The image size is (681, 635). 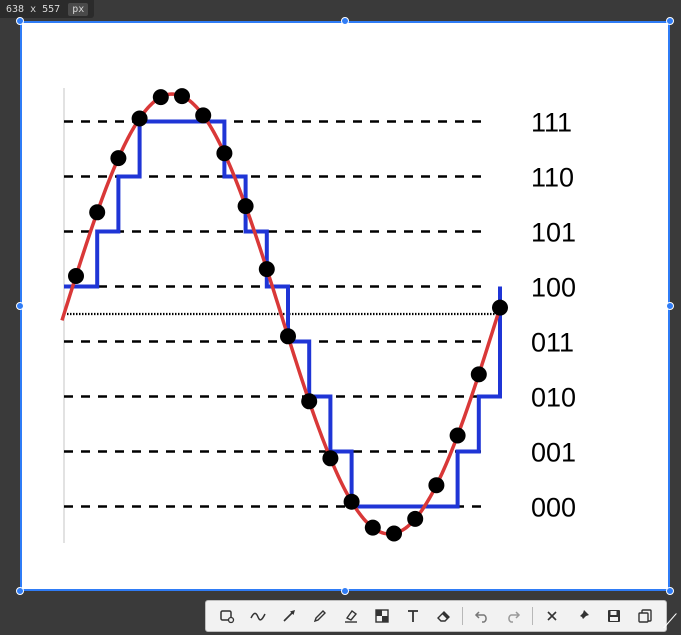 I want to click on handle-middle-left, so click(x=20, y=306).